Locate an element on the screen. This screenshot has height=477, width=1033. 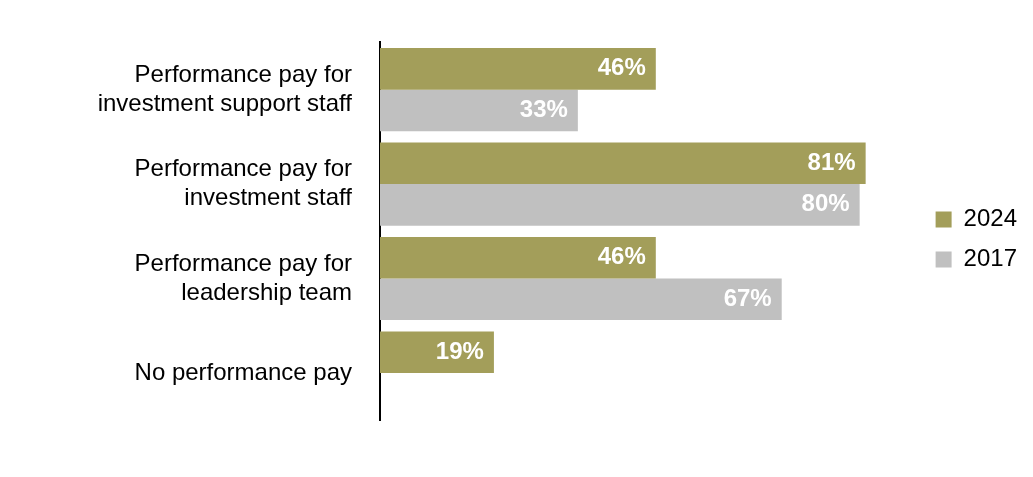
y-tick-label: Performance pay for leadership team is located at coordinates (243, 276).